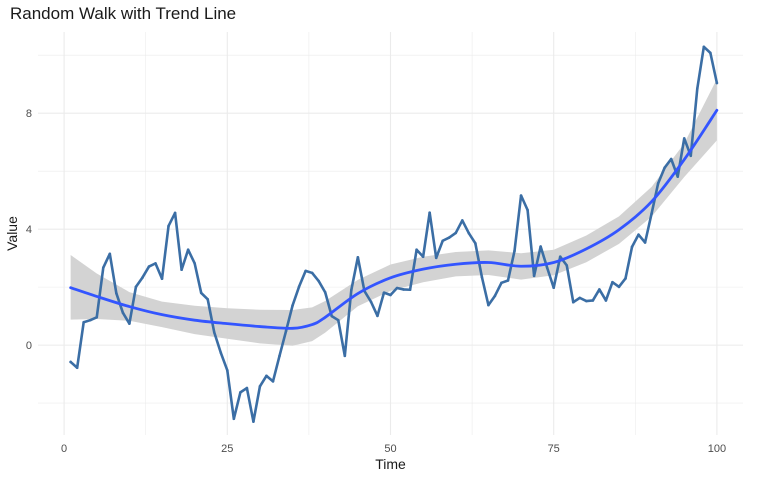  What do you see at coordinates (29, 114) in the screenshot?
I see `y-tick-label: 8` at bounding box center [29, 114].